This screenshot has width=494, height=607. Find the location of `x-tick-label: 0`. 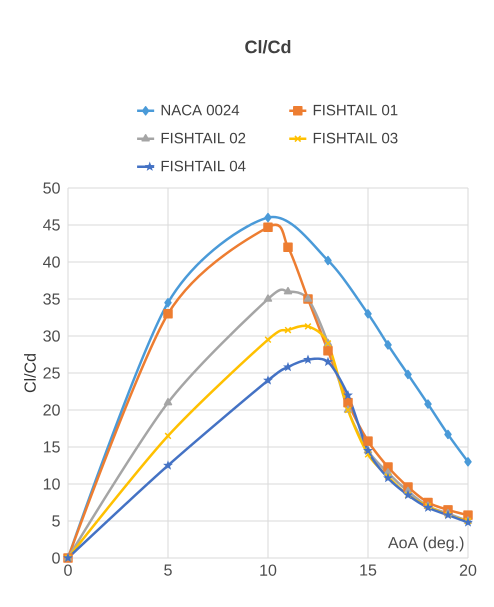

x-tick-label: 0 is located at coordinates (68, 570).